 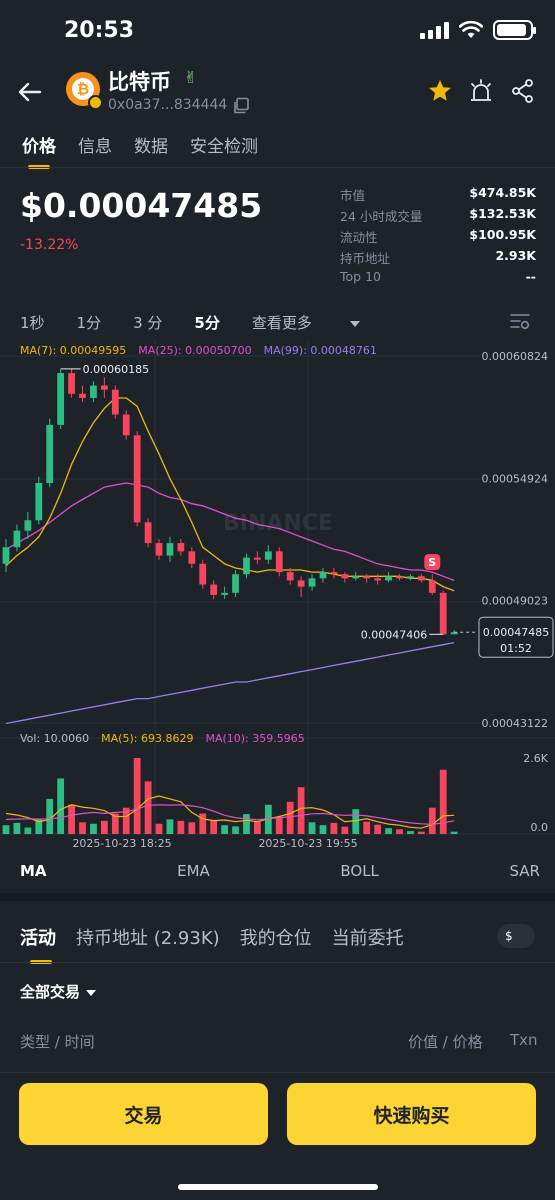 I want to click on tab-price: 价格, so click(x=39, y=150).